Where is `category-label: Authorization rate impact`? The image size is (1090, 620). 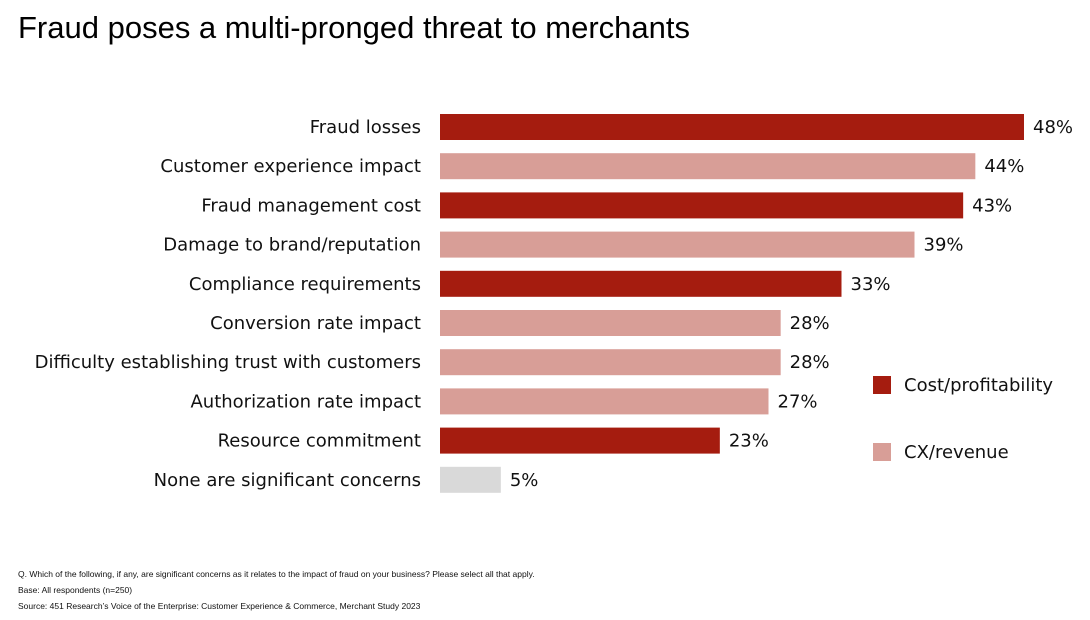 category-label: Authorization rate impact is located at coordinates (305, 401).